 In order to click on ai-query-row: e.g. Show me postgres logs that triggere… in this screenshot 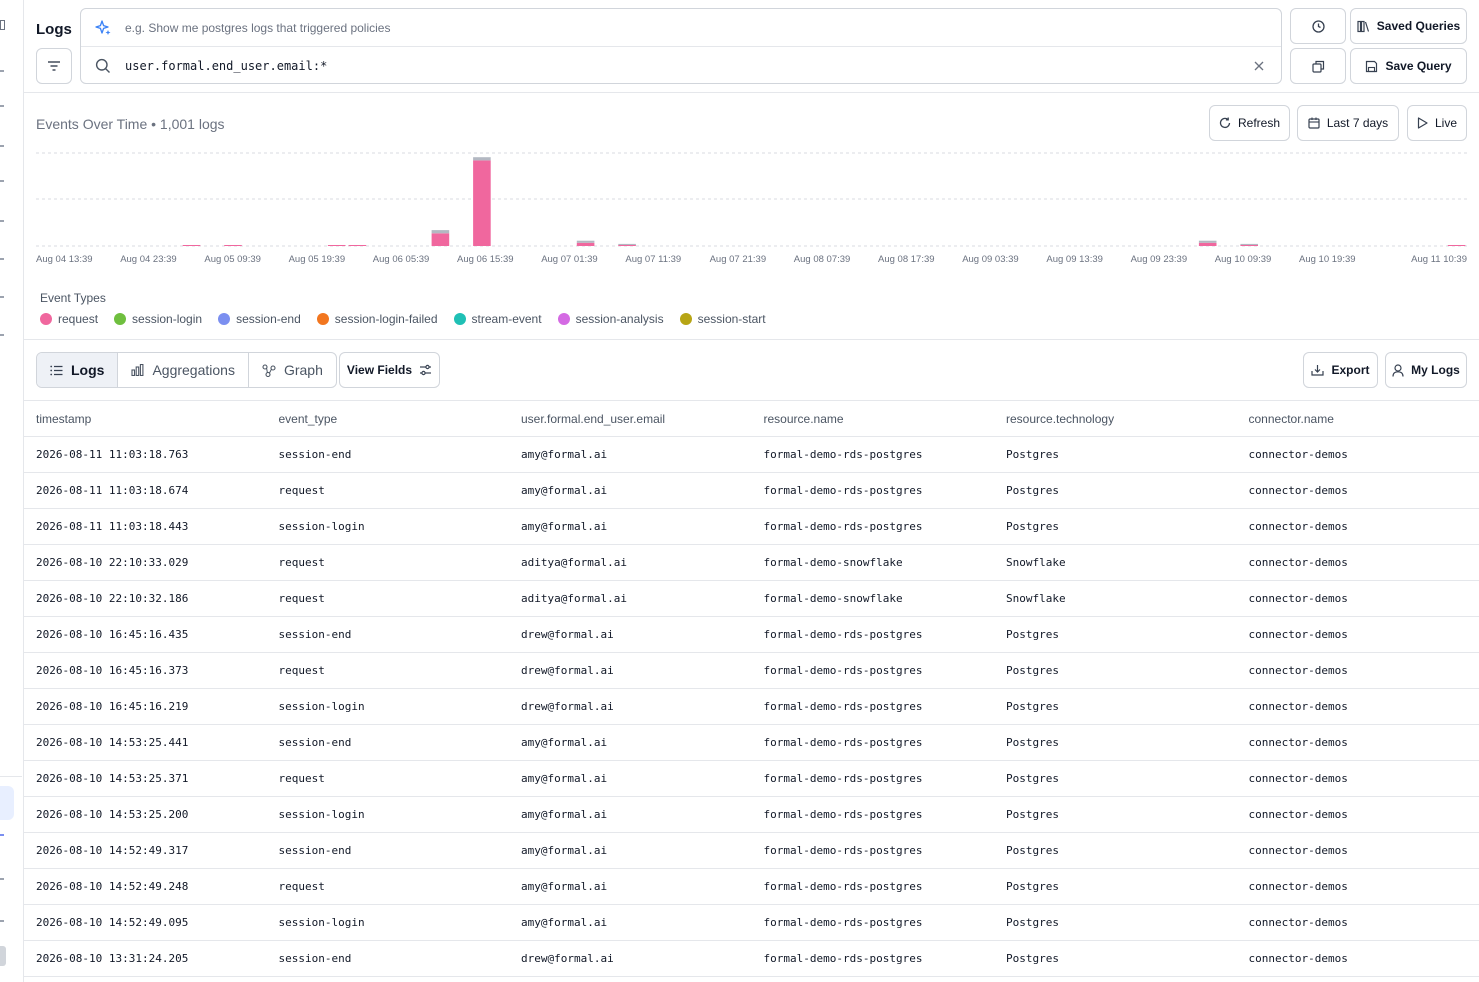, I will do `click(681, 28)`.